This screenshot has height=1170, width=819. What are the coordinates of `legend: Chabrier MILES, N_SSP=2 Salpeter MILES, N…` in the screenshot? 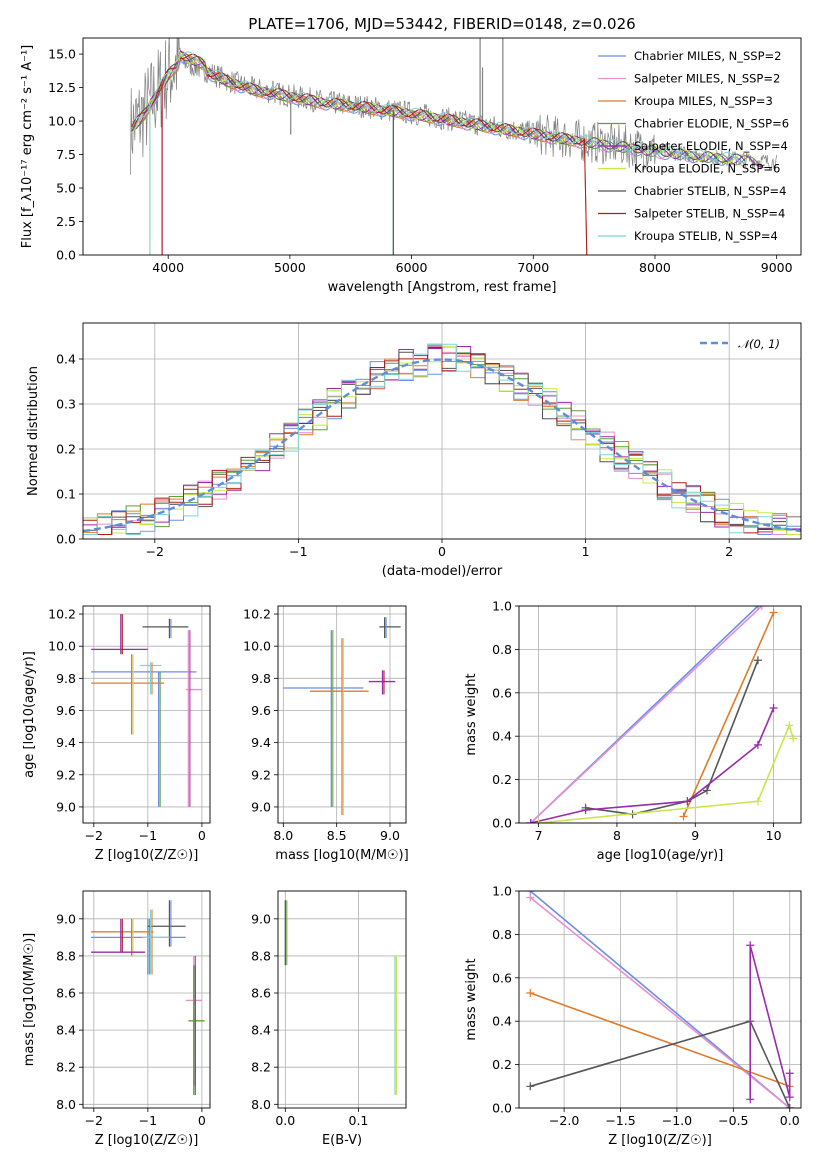 It's located at (693, 146).